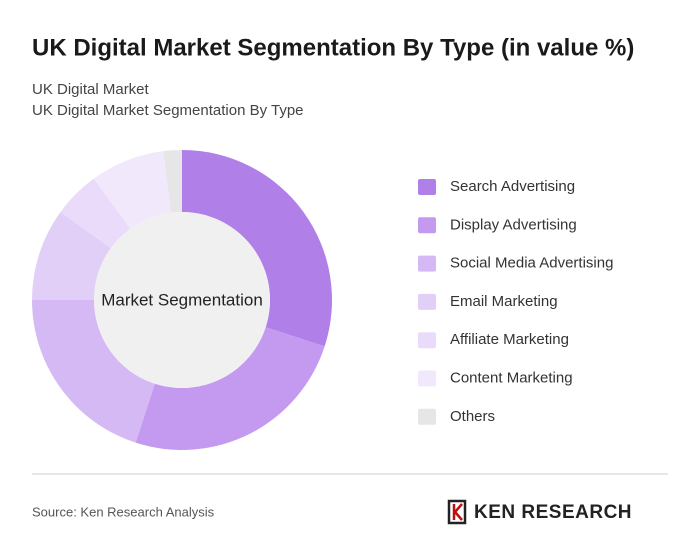 This screenshot has width=700, height=559. What do you see at coordinates (531, 263) in the screenshot?
I see `legend-label: Social Media Advertising` at bounding box center [531, 263].